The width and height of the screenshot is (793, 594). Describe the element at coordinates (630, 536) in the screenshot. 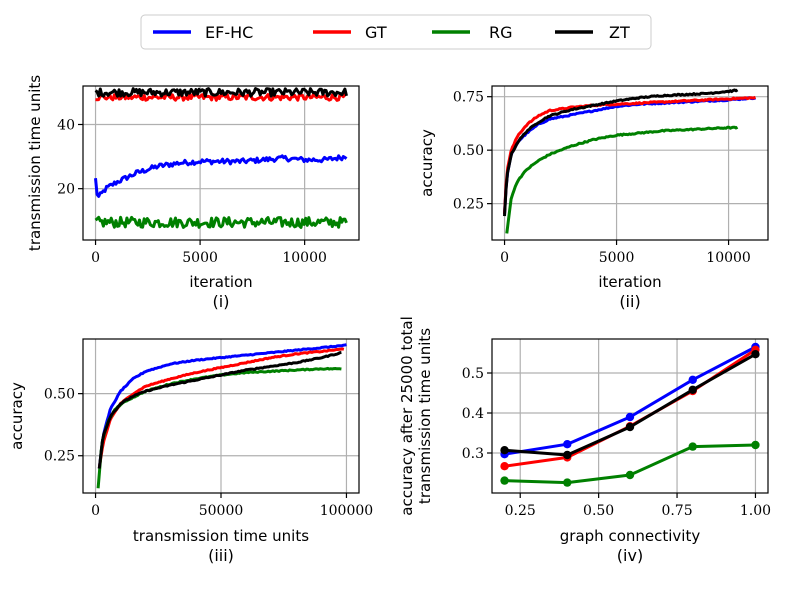

I see `x-axis-label: graph connectivity` at that location.